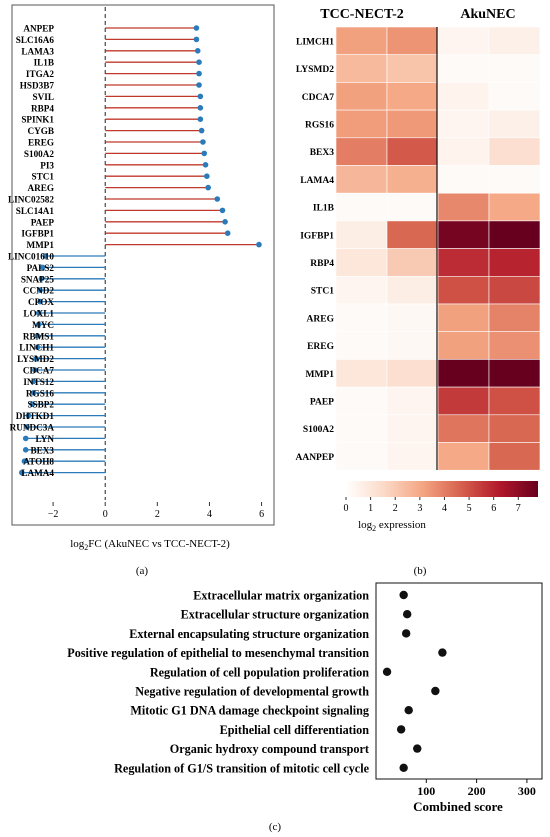  Describe the element at coordinates (346, 508) in the screenshot. I see `b-colorbar-tick-label: 0` at that location.